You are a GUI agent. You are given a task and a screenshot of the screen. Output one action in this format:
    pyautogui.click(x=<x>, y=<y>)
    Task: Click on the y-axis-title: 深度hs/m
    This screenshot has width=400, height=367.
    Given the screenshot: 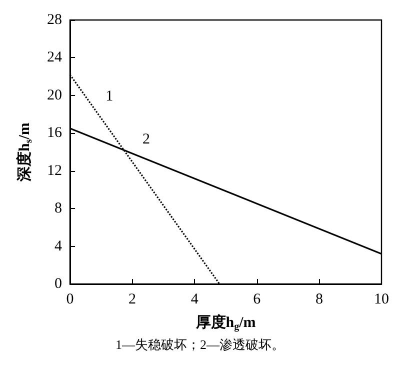 What is the action you would take?
    pyautogui.click(x=24, y=152)
    